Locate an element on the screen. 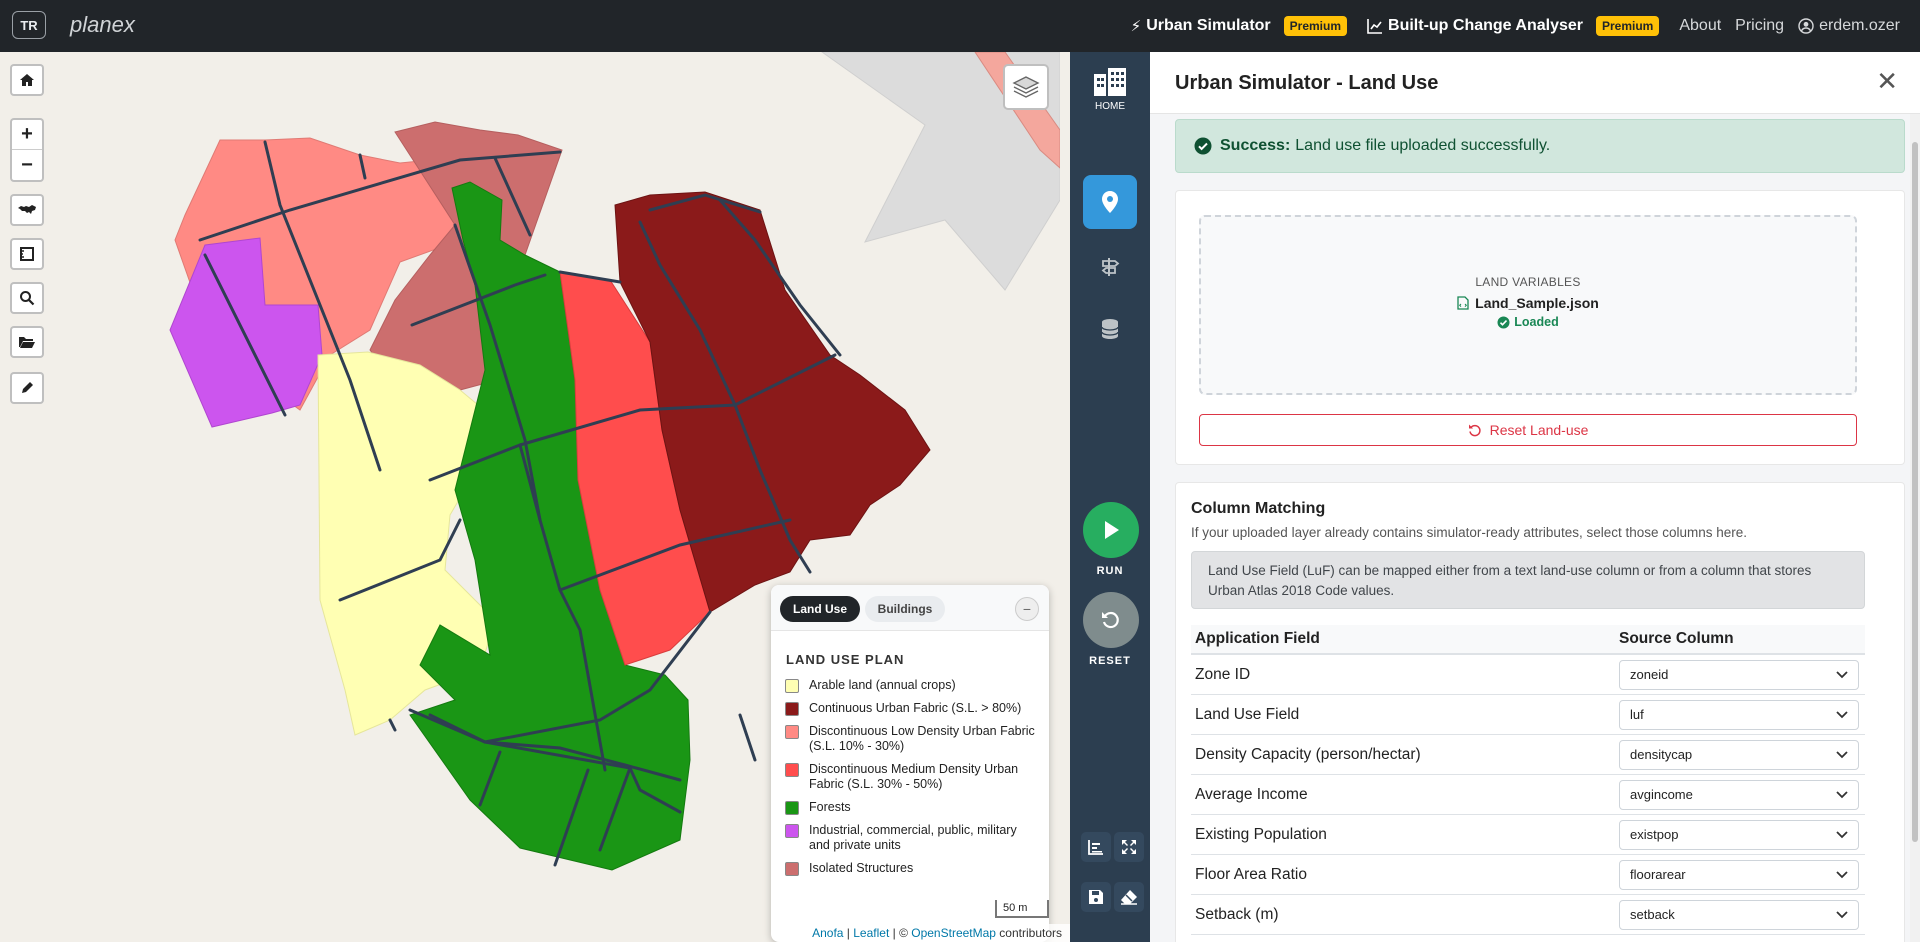 Image resolution: width=1920 pixels, height=942 pixels. field-label: Setback (m) is located at coordinates (1237, 914).